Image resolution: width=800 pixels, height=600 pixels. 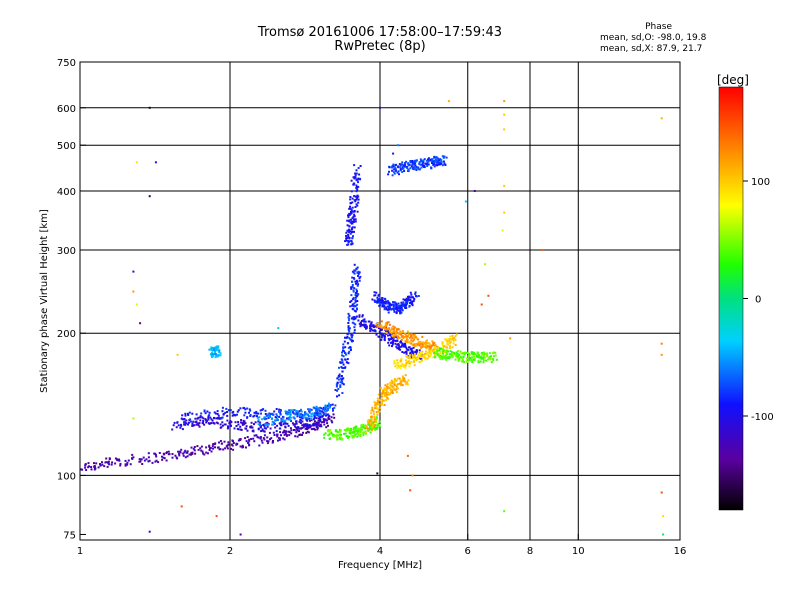 What do you see at coordinates (380, 46) in the screenshot?
I see `chart-subtitle: RwPretec (8p)` at bounding box center [380, 46].